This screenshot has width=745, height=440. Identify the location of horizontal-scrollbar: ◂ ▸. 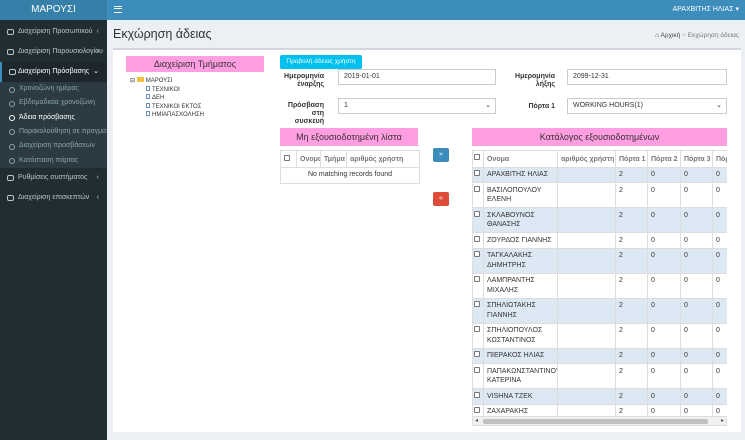
(599, 421).